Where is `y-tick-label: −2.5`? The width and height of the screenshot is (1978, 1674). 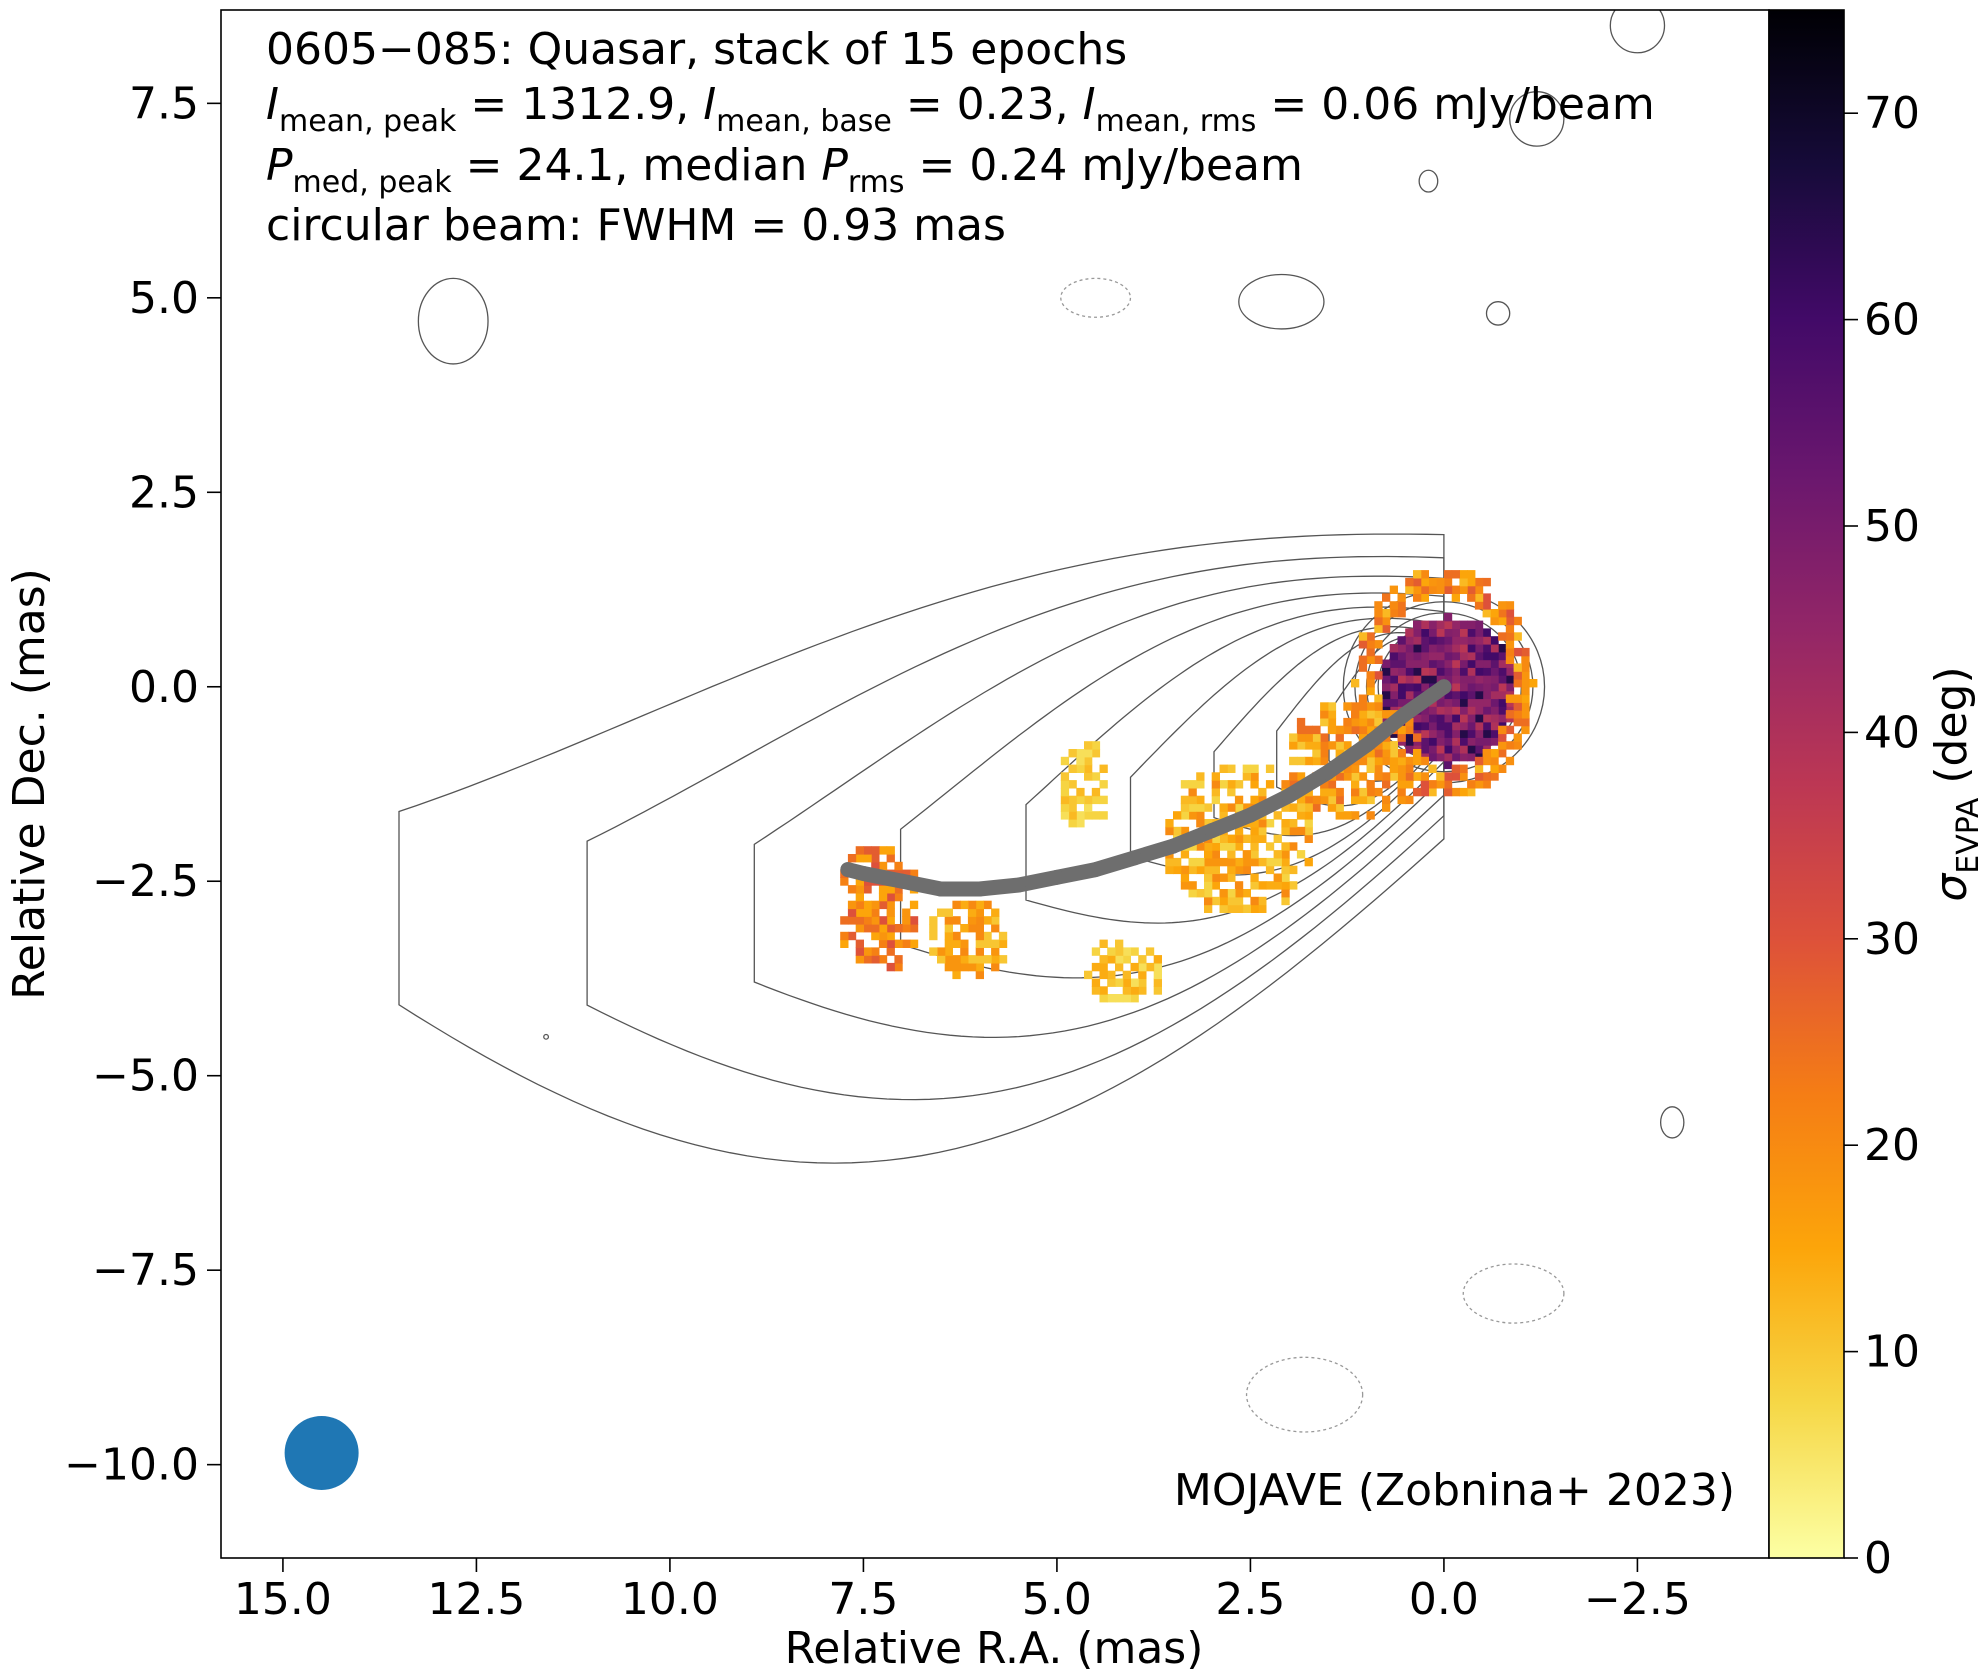
y-tick-label: −2.5 is located at coordinates (145, 881).